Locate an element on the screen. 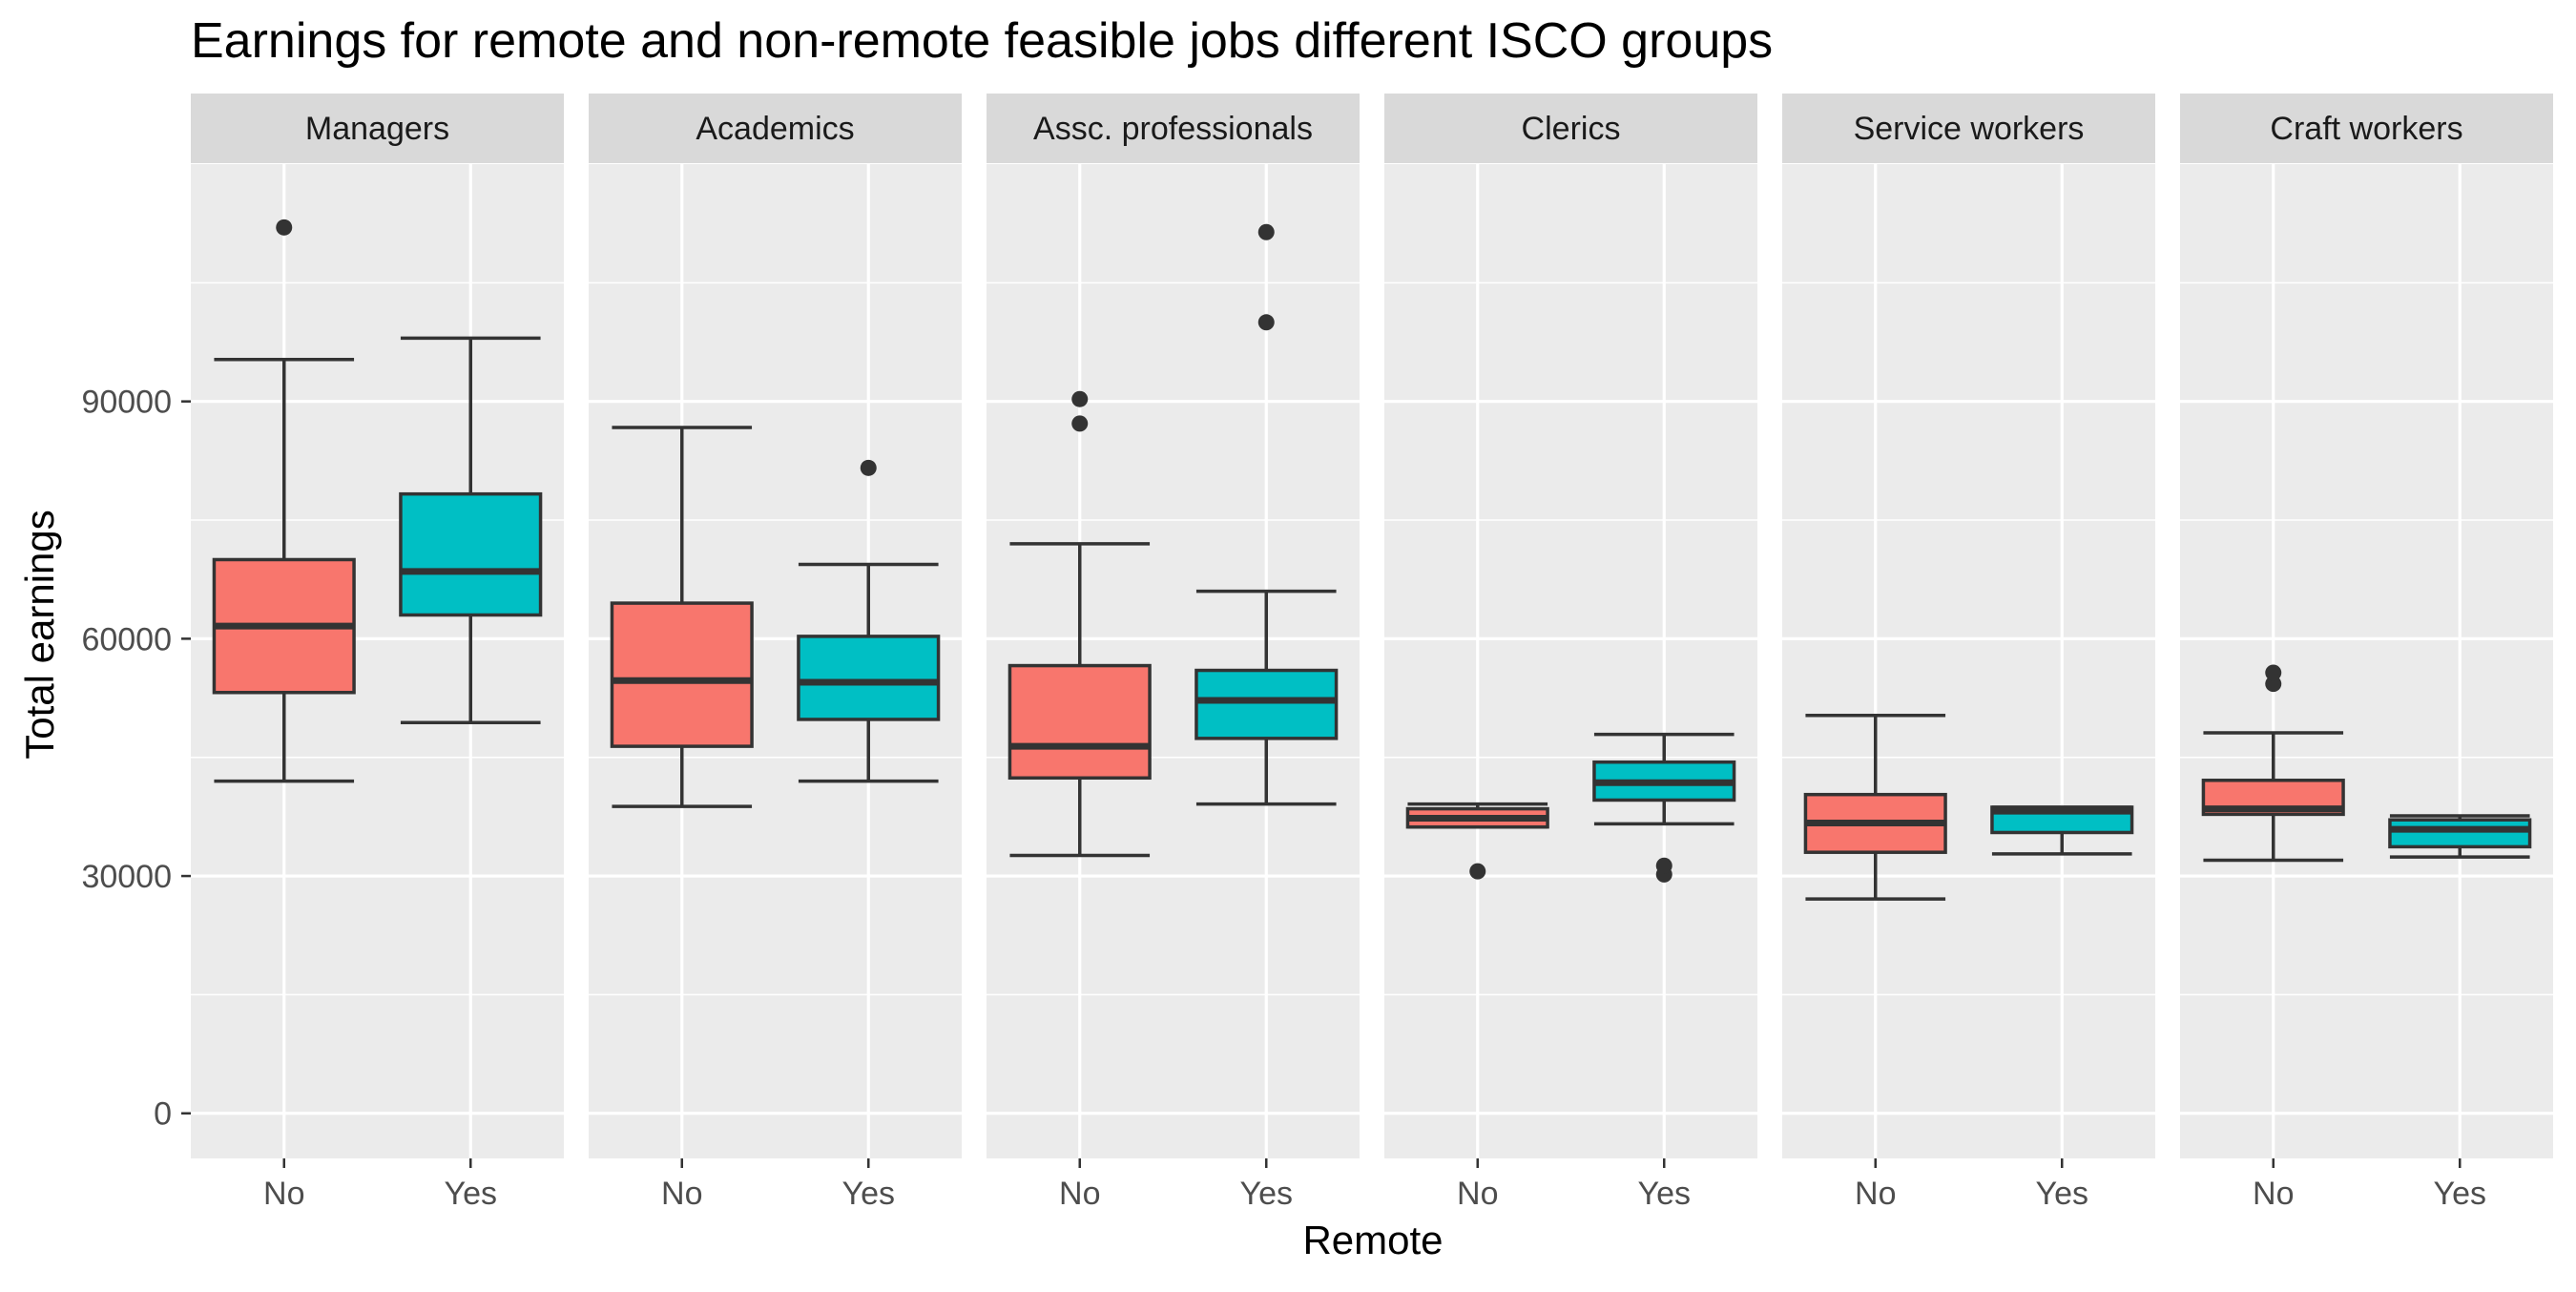  facet-label: Service workers is located at coordinates (1969, 129).